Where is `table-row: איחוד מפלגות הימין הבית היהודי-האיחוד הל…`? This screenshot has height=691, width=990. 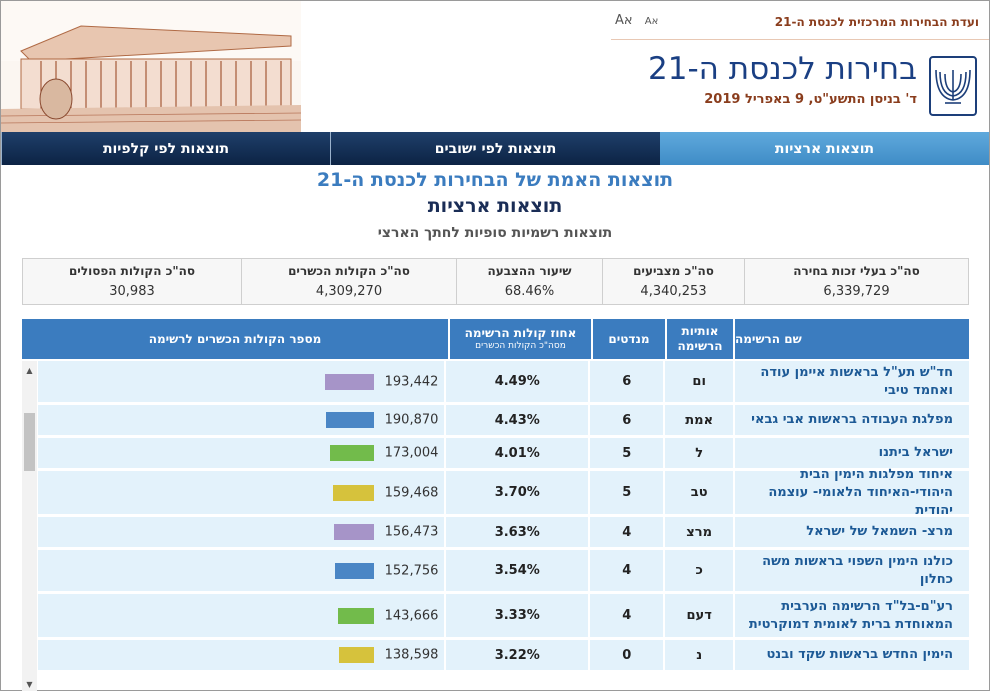 table-row: איחוד מפלגות הימין הבית היהודי-האיחוד הל… is located at coordinates (503, 492).